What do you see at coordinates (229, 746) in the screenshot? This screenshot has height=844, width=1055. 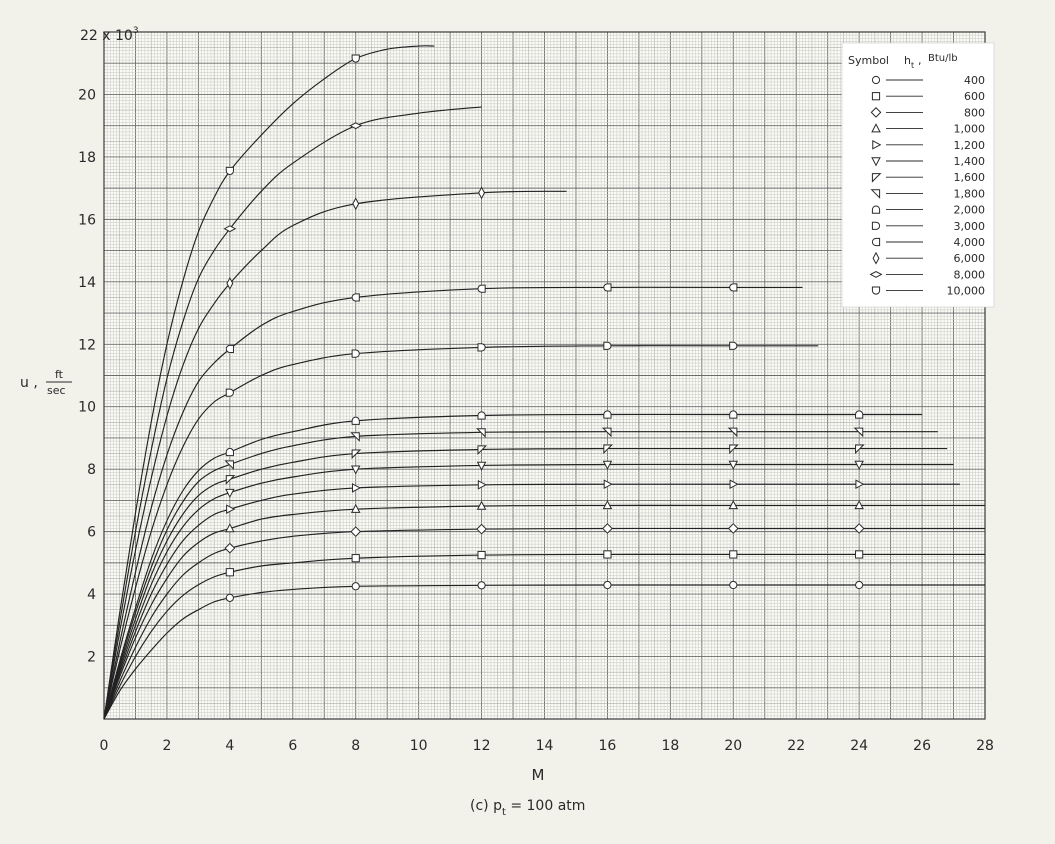 I see `x-tick-label: 4` at bounding box center [229, 746].